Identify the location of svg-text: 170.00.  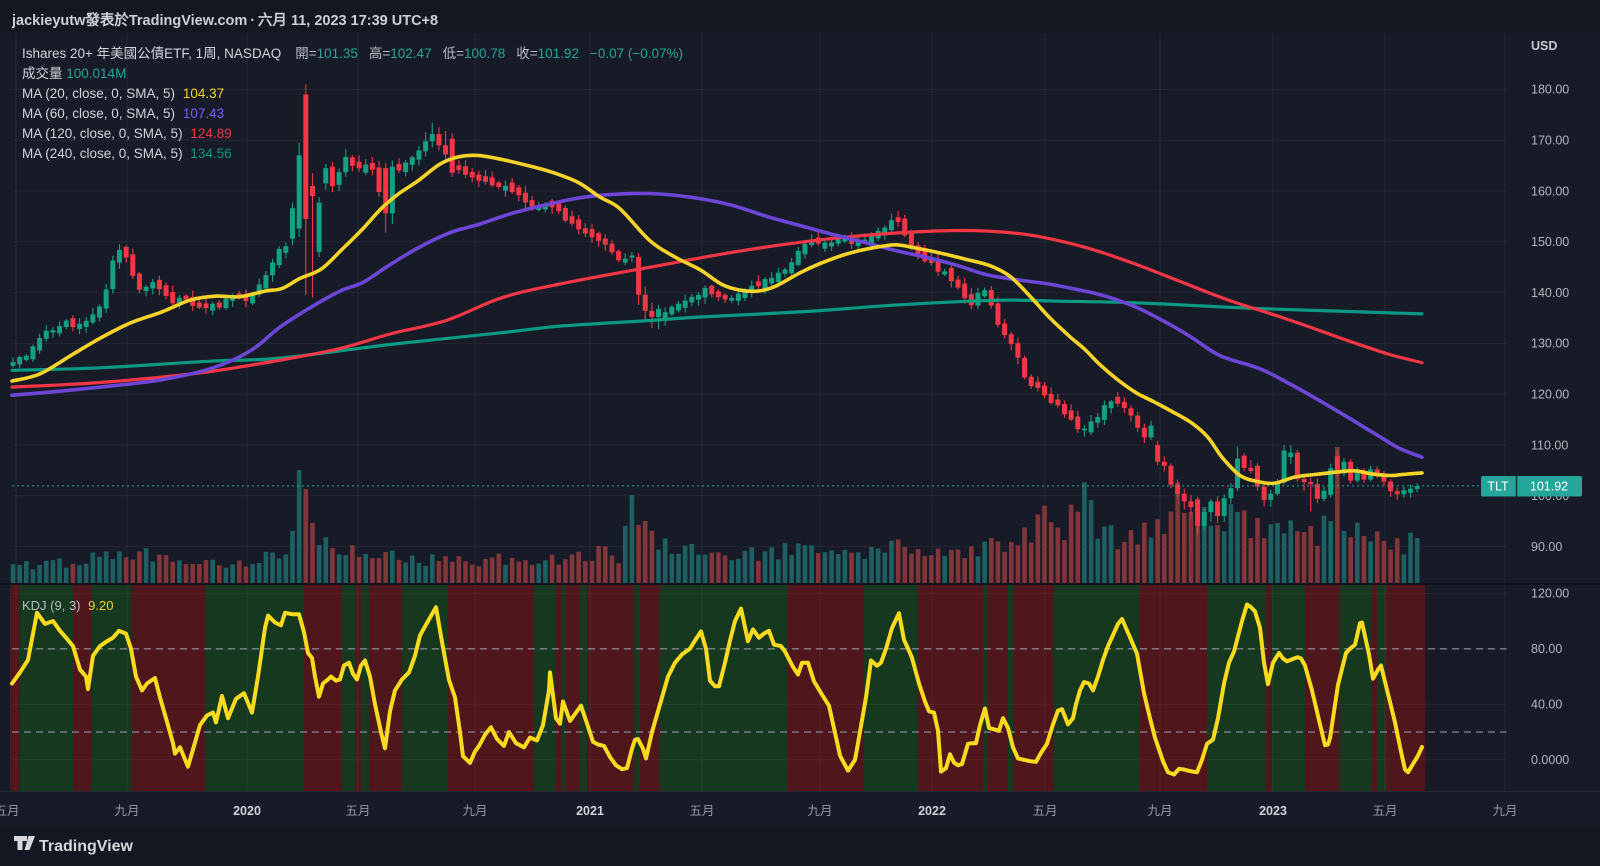
(1550, 141).